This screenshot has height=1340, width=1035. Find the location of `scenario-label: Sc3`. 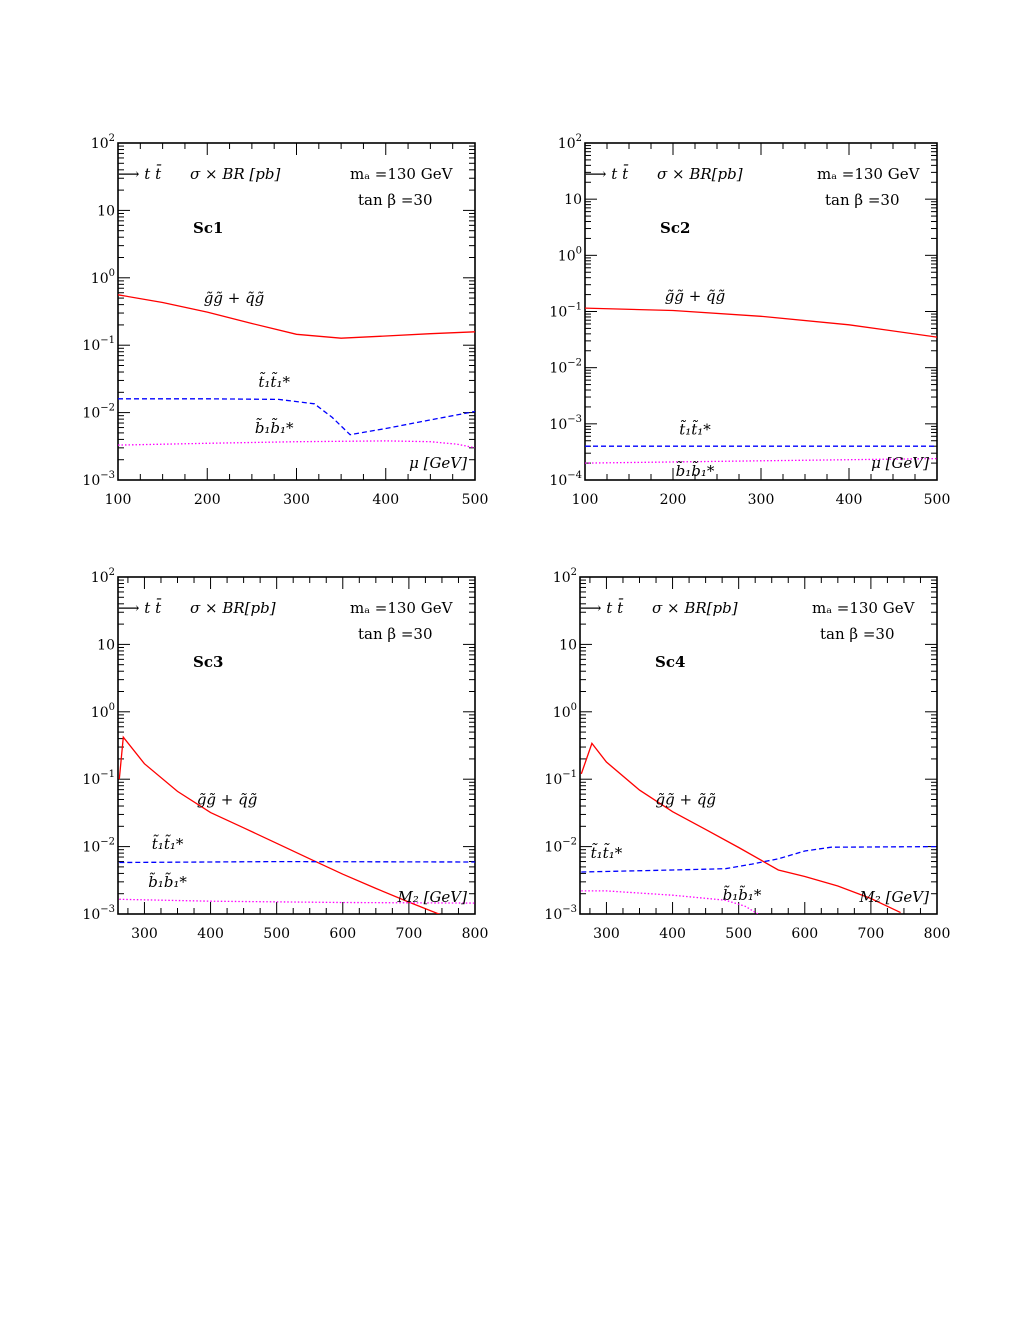

scenario-label: Sc3 is located at coordinates (208, 662).